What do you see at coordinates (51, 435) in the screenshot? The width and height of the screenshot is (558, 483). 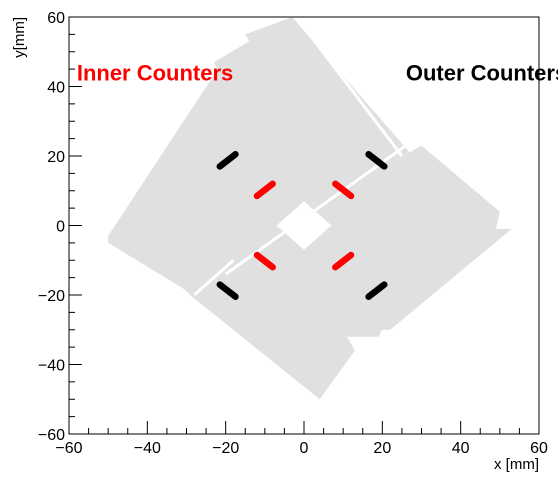 I see `y-tick-label: −60` at bounding box center [51, 435].